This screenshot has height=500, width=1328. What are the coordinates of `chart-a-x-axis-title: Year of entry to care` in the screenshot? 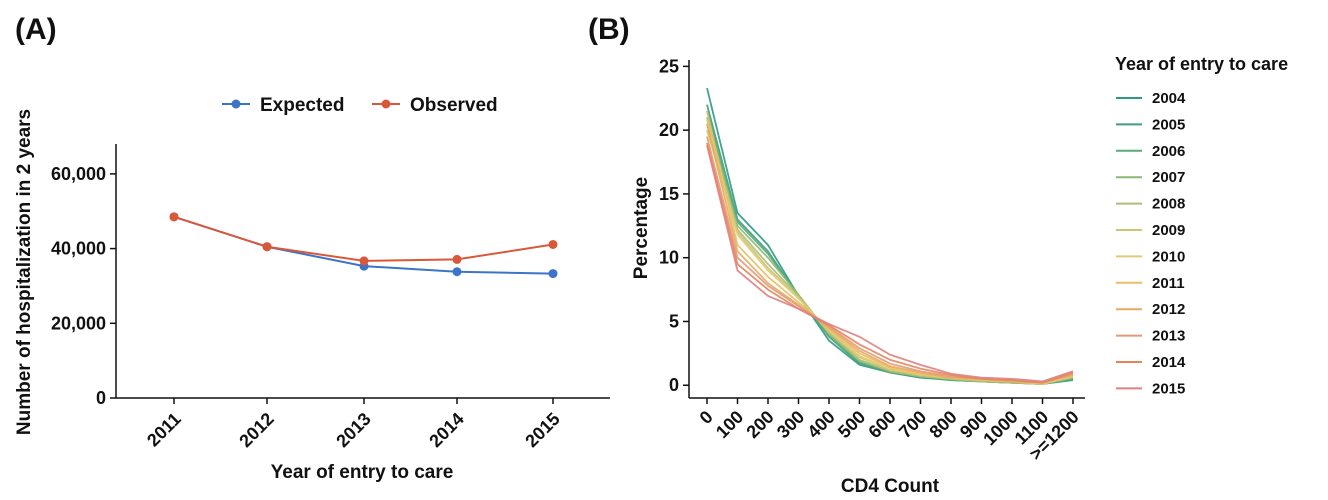 It's located at (362, 472).